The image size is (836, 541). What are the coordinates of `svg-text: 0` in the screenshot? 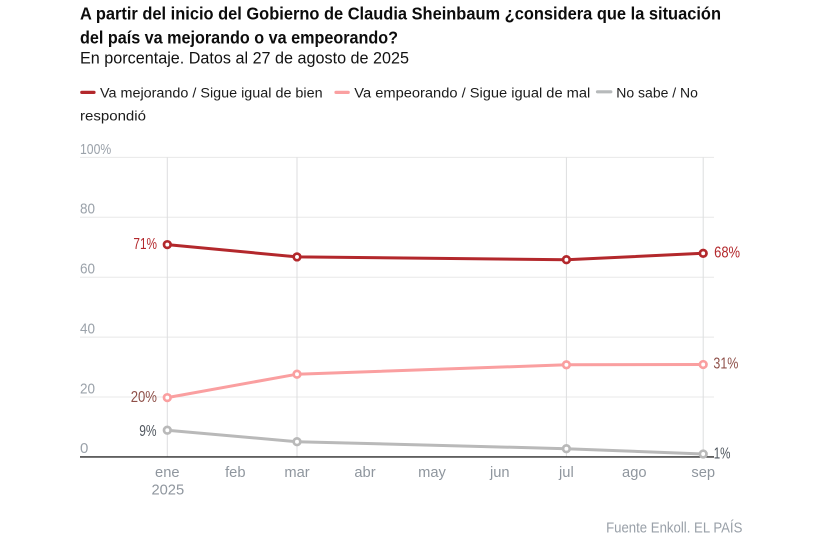 It's located at (84, 448).